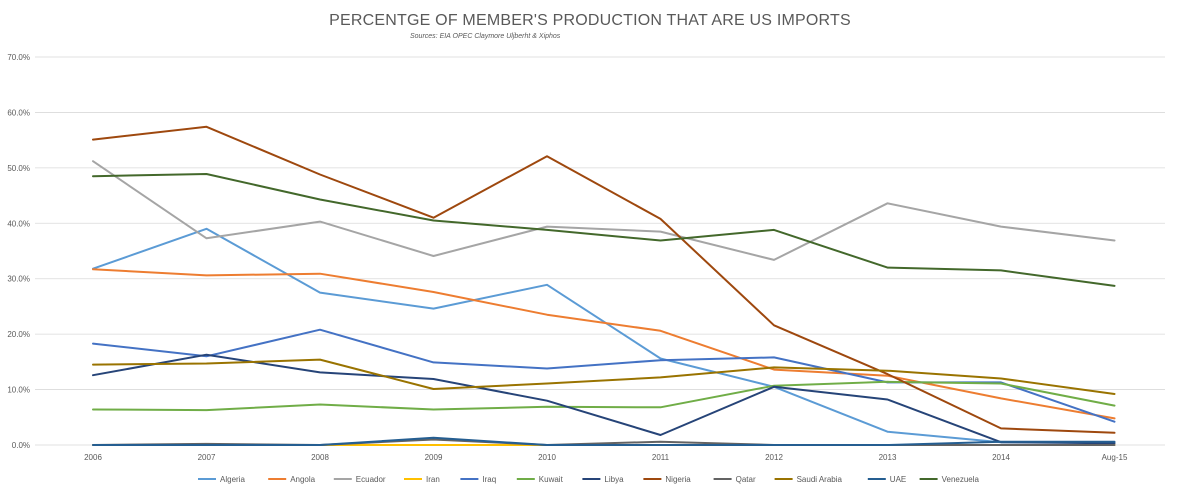 The height and width of the screenshot is (496, 1181). I want to click on legend-item-venezuela: Venezuela, so click(949, 479).